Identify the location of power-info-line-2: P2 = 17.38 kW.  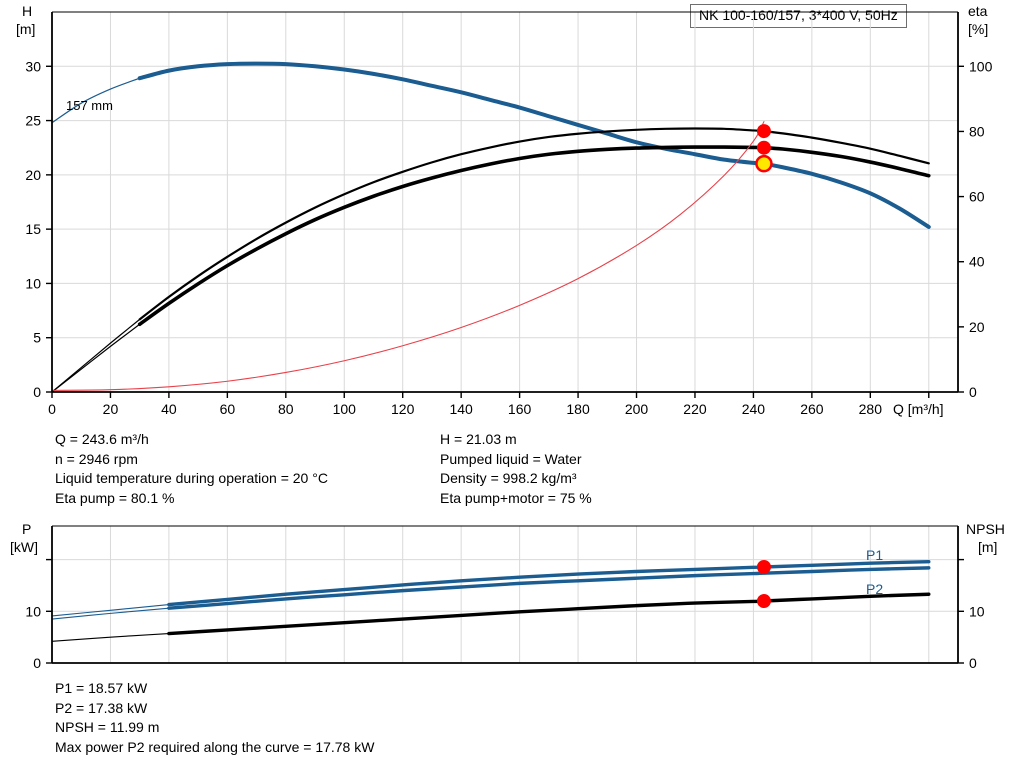
(101, 707).